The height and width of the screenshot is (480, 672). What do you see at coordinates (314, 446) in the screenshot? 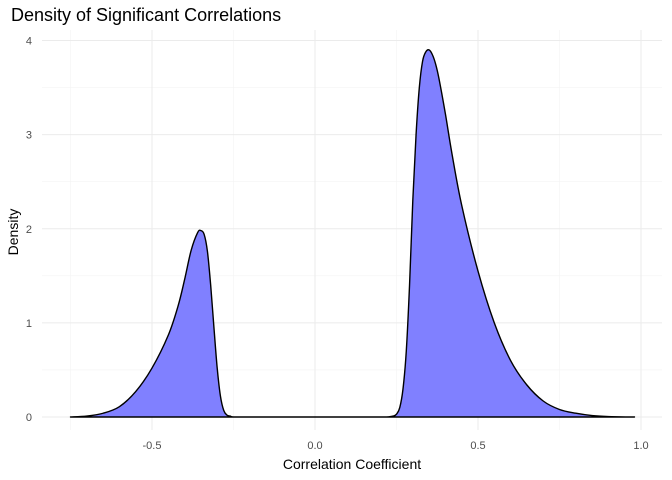
I see `x-tick-label: 0.0` at bounding box center [314, 446].